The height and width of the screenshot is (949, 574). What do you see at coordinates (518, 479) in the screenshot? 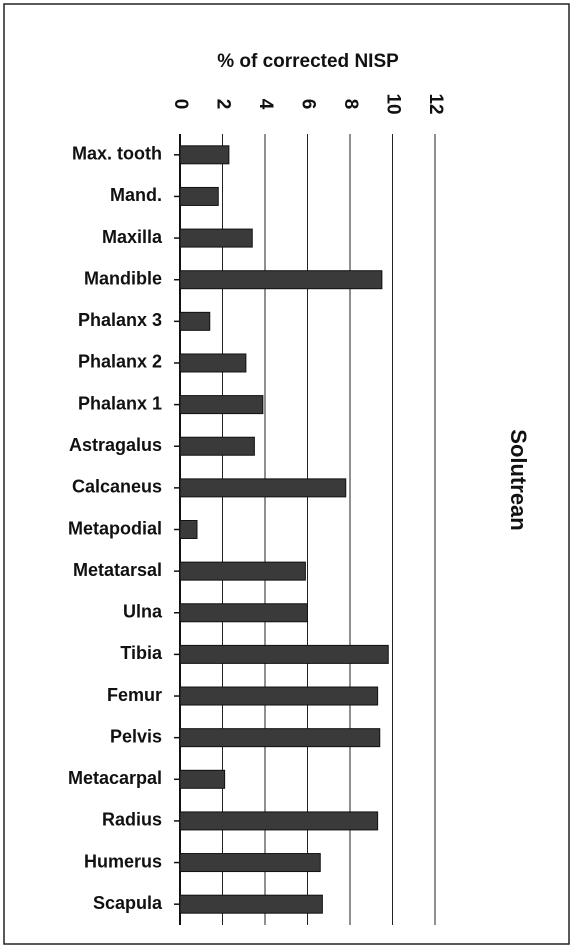
I see `panel-label: Solutrean` at bounding box center [518, 479].